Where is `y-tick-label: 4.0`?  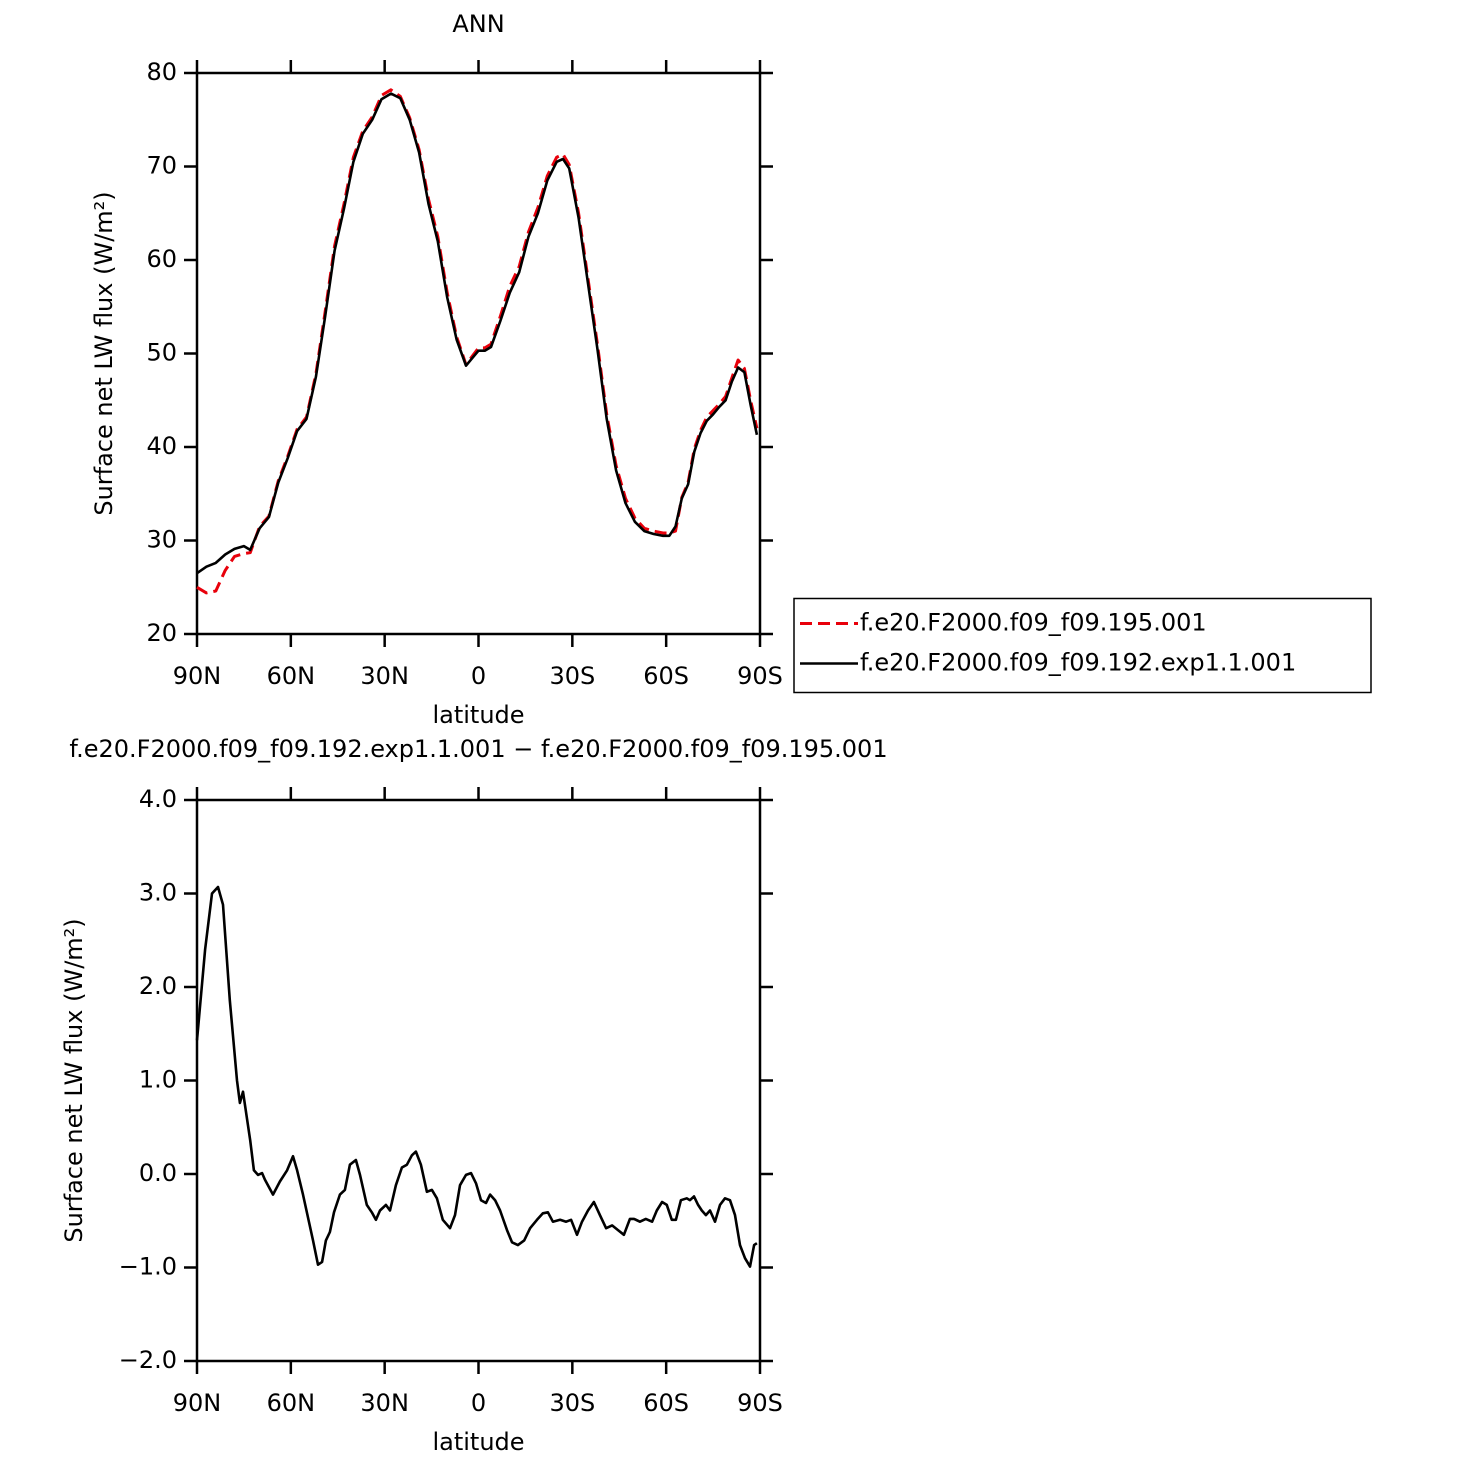
y-tick-label: 4.0 is located at coordinates (158, 799).